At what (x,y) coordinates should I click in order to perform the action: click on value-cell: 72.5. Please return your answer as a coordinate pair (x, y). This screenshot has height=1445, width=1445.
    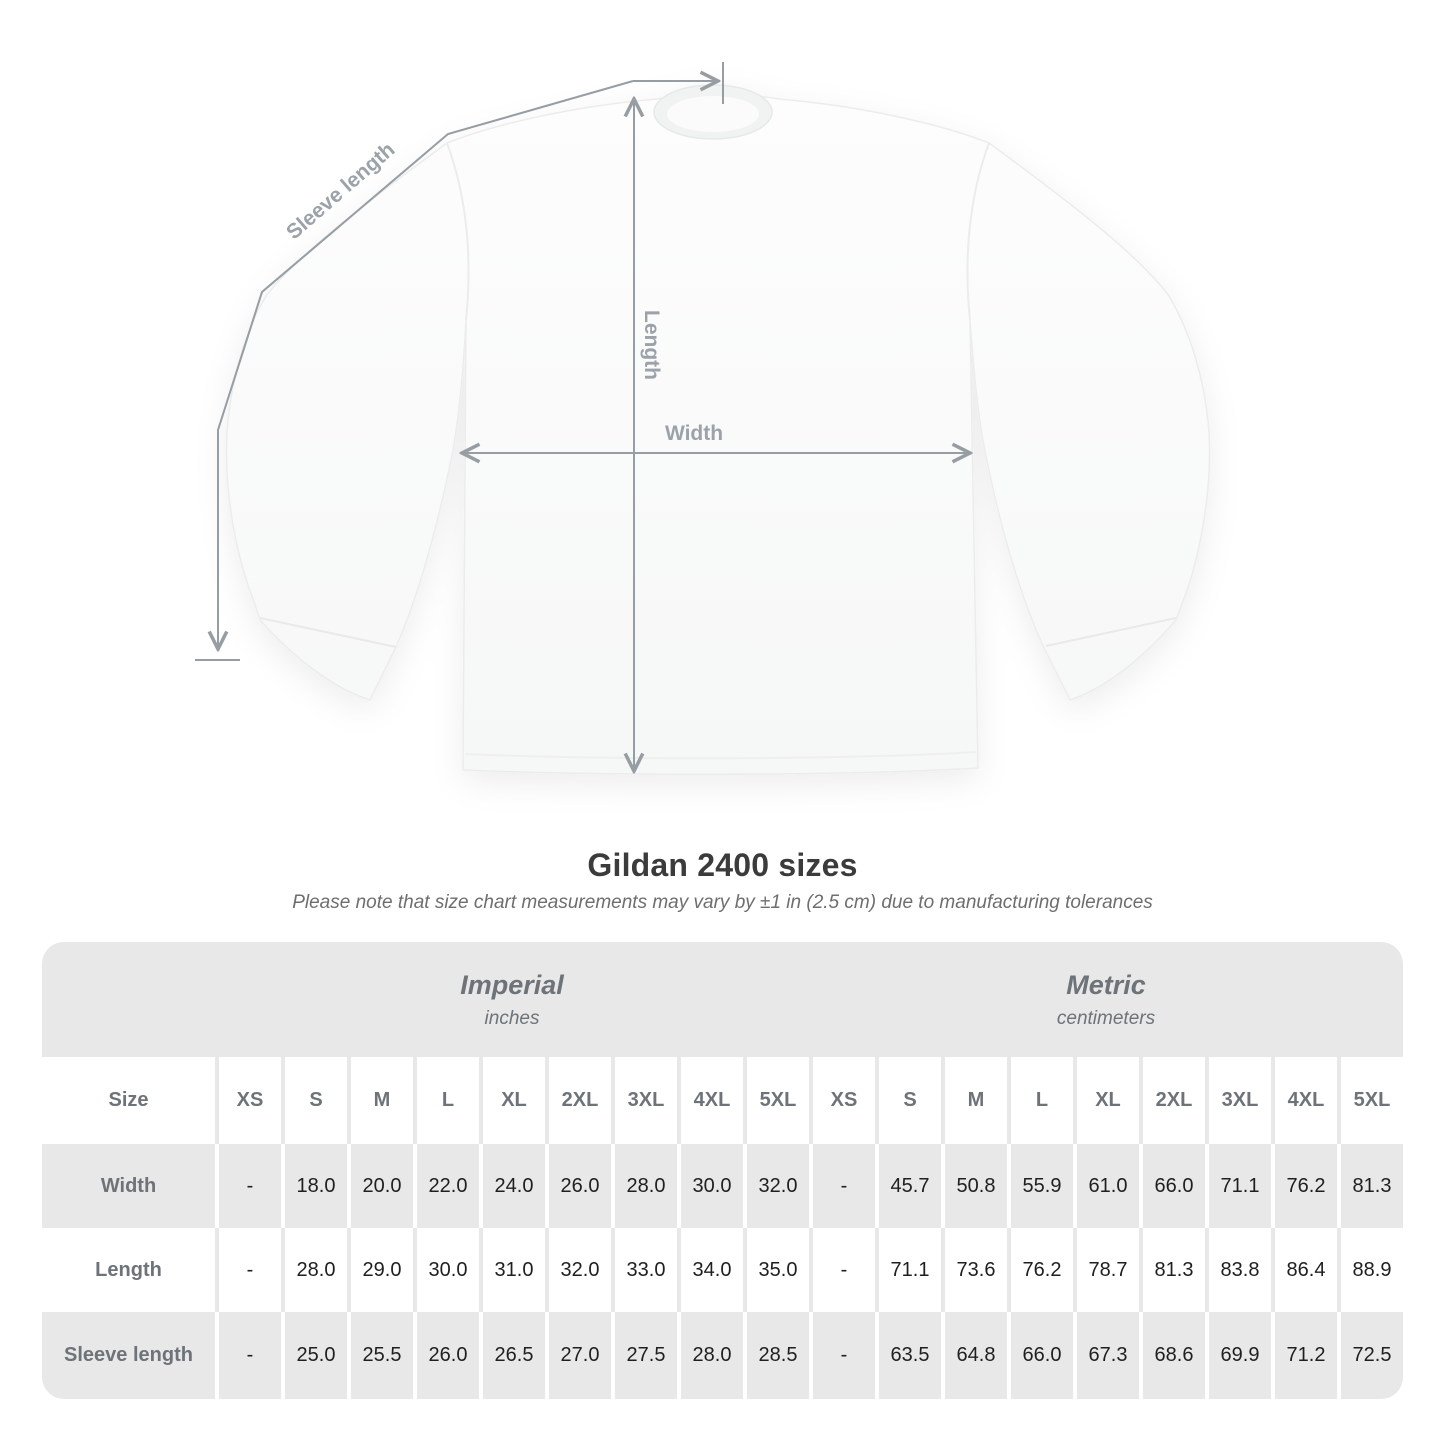
    Looking at the image, I should click on (1370, 1355).